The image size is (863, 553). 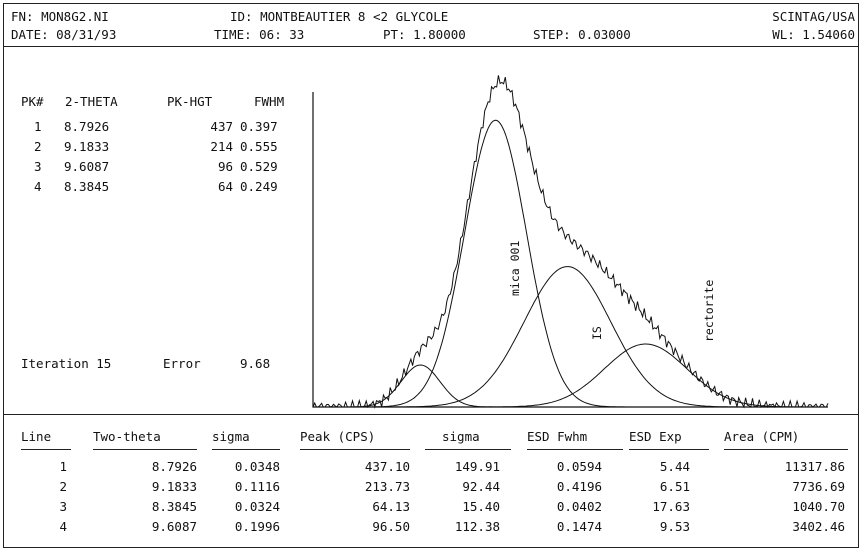 What do you see at coordinates (269, 101) in the screenshot?
I see `peak-header-fwhm: FWHM` at bounding box center [269, 101].